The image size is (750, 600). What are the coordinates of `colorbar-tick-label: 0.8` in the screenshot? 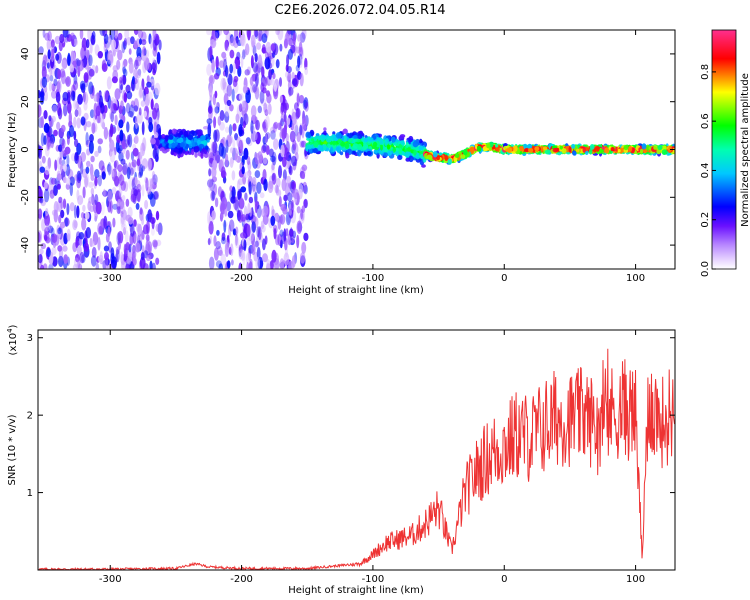 It's located at (705, 72).